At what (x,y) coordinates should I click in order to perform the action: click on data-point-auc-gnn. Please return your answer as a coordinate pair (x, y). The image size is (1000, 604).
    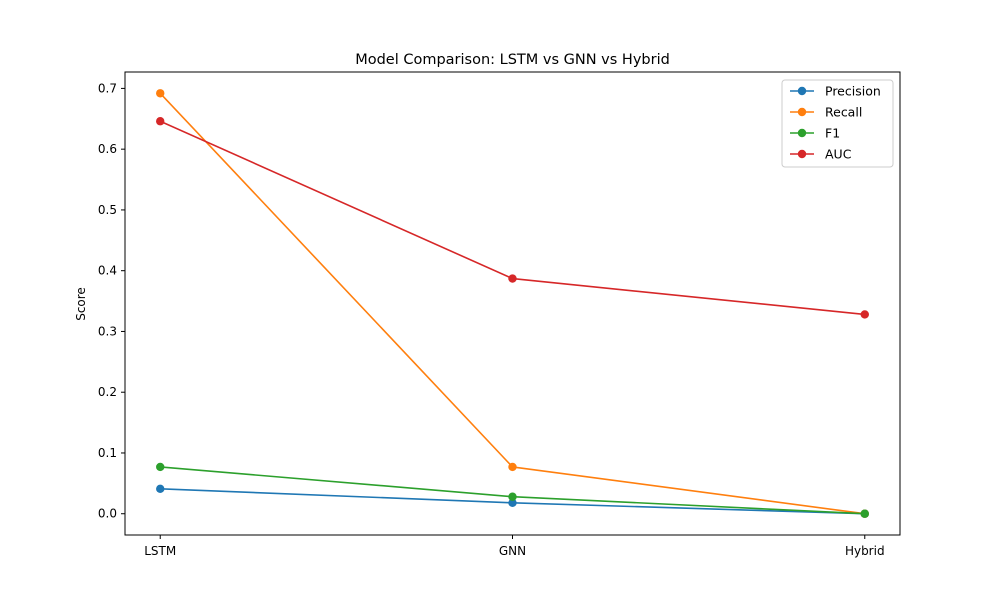
    Looking at the image, I should click on (512, 278).